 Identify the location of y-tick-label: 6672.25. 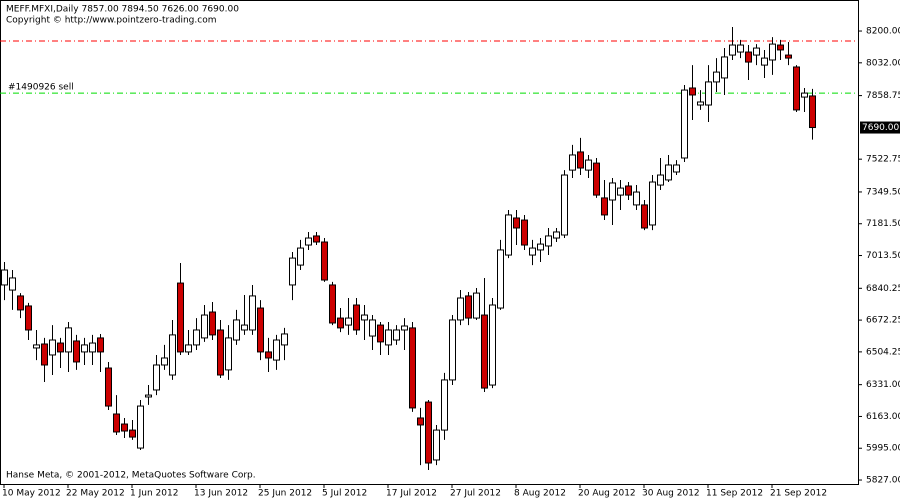
(883, 321).